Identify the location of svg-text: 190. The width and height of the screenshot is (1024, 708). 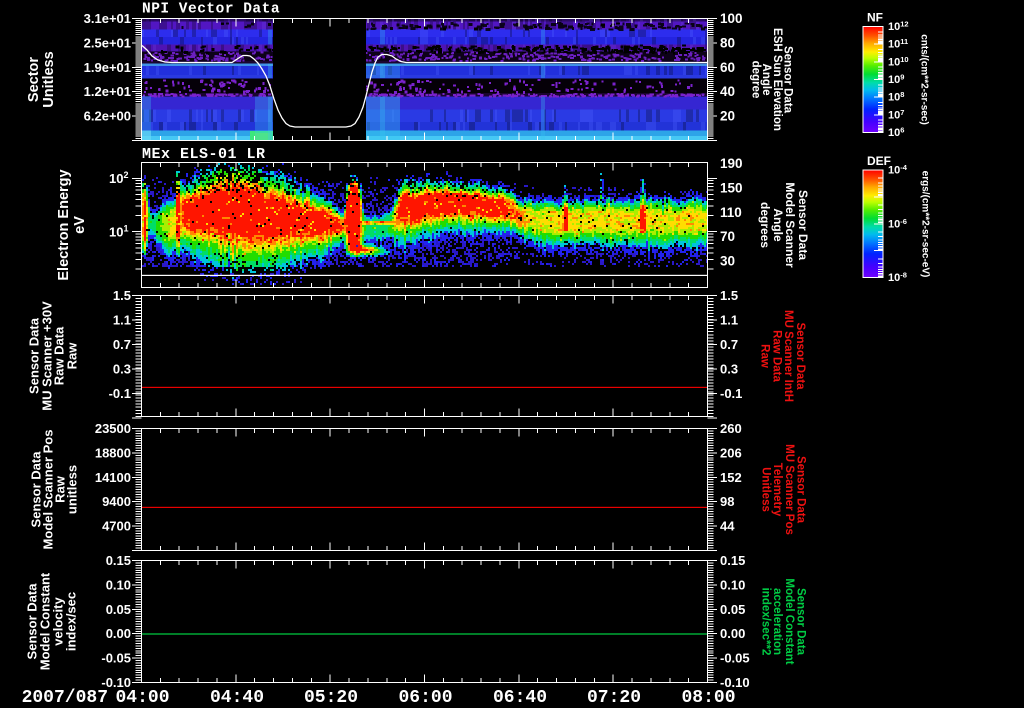
(731, 163).